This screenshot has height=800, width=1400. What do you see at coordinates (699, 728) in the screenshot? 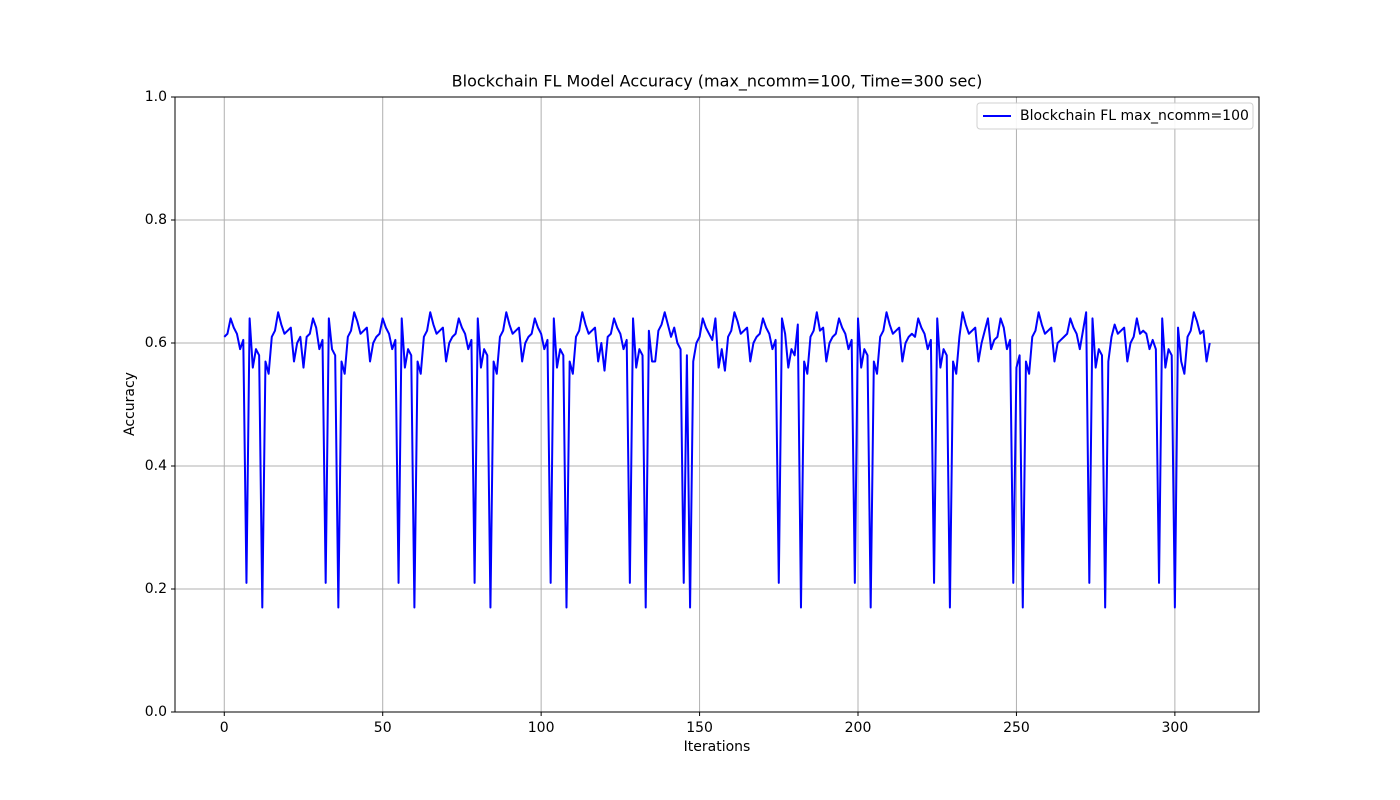
I see `x-tick-label: 150` at bounding box center [699, 728].